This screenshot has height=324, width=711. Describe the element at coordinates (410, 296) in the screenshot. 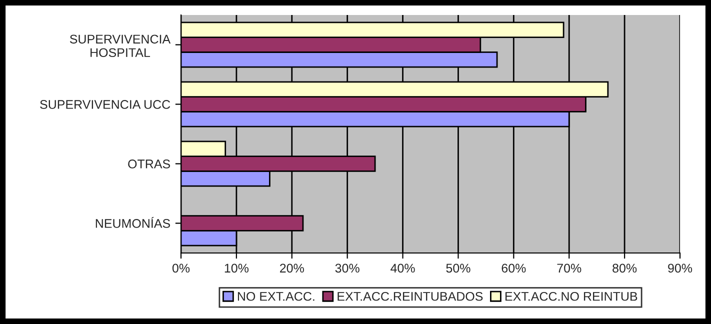

I see `legend-label: EXT.ACC.REINTUBADOS` at that location.